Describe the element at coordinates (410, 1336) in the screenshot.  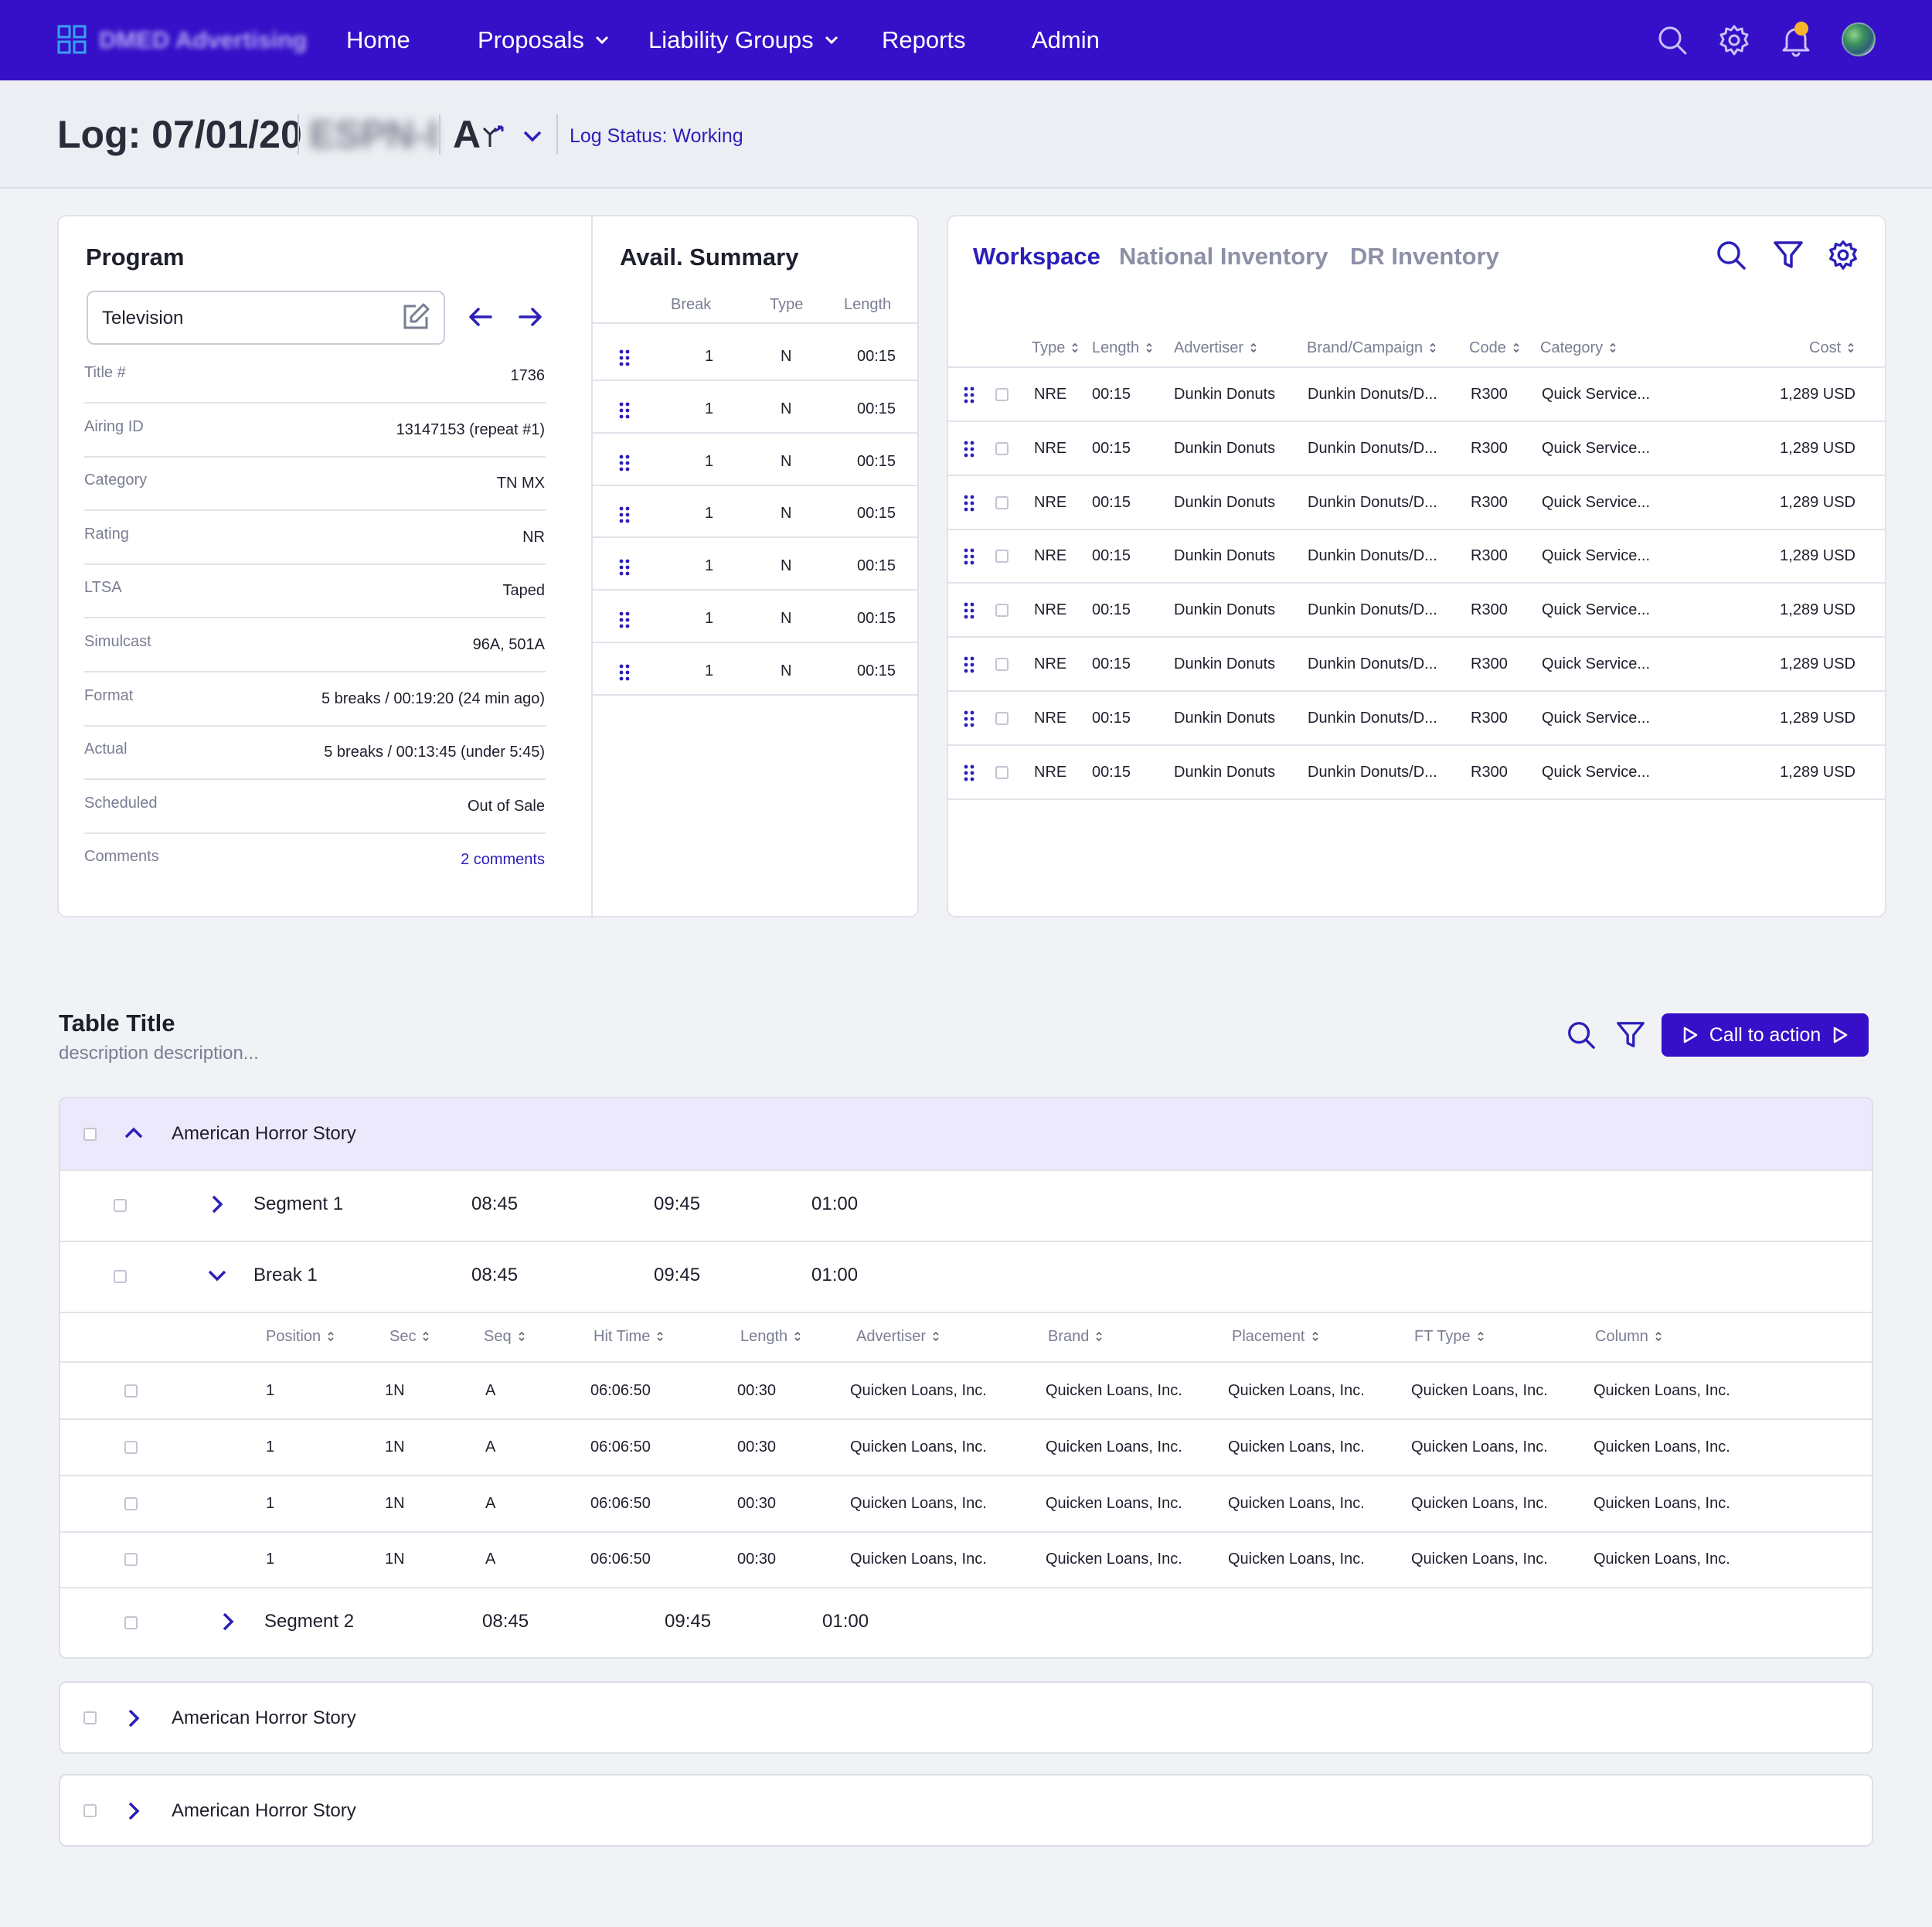
I see `column-header-sec: Sec` at that location.